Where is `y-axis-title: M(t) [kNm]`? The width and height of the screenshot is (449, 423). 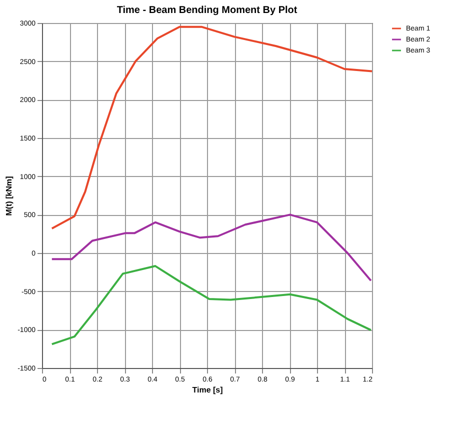 y-axis-title: M(t) [kNm] is located at coordinates (9, 196).